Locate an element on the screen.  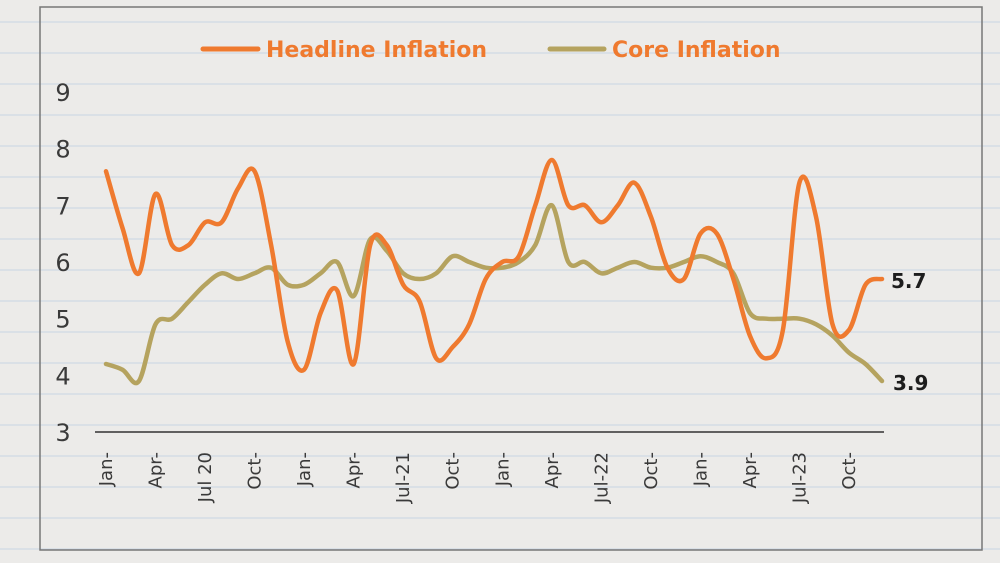
legend-label-headline: Headline Inflation is located at coordinates (376, 50).